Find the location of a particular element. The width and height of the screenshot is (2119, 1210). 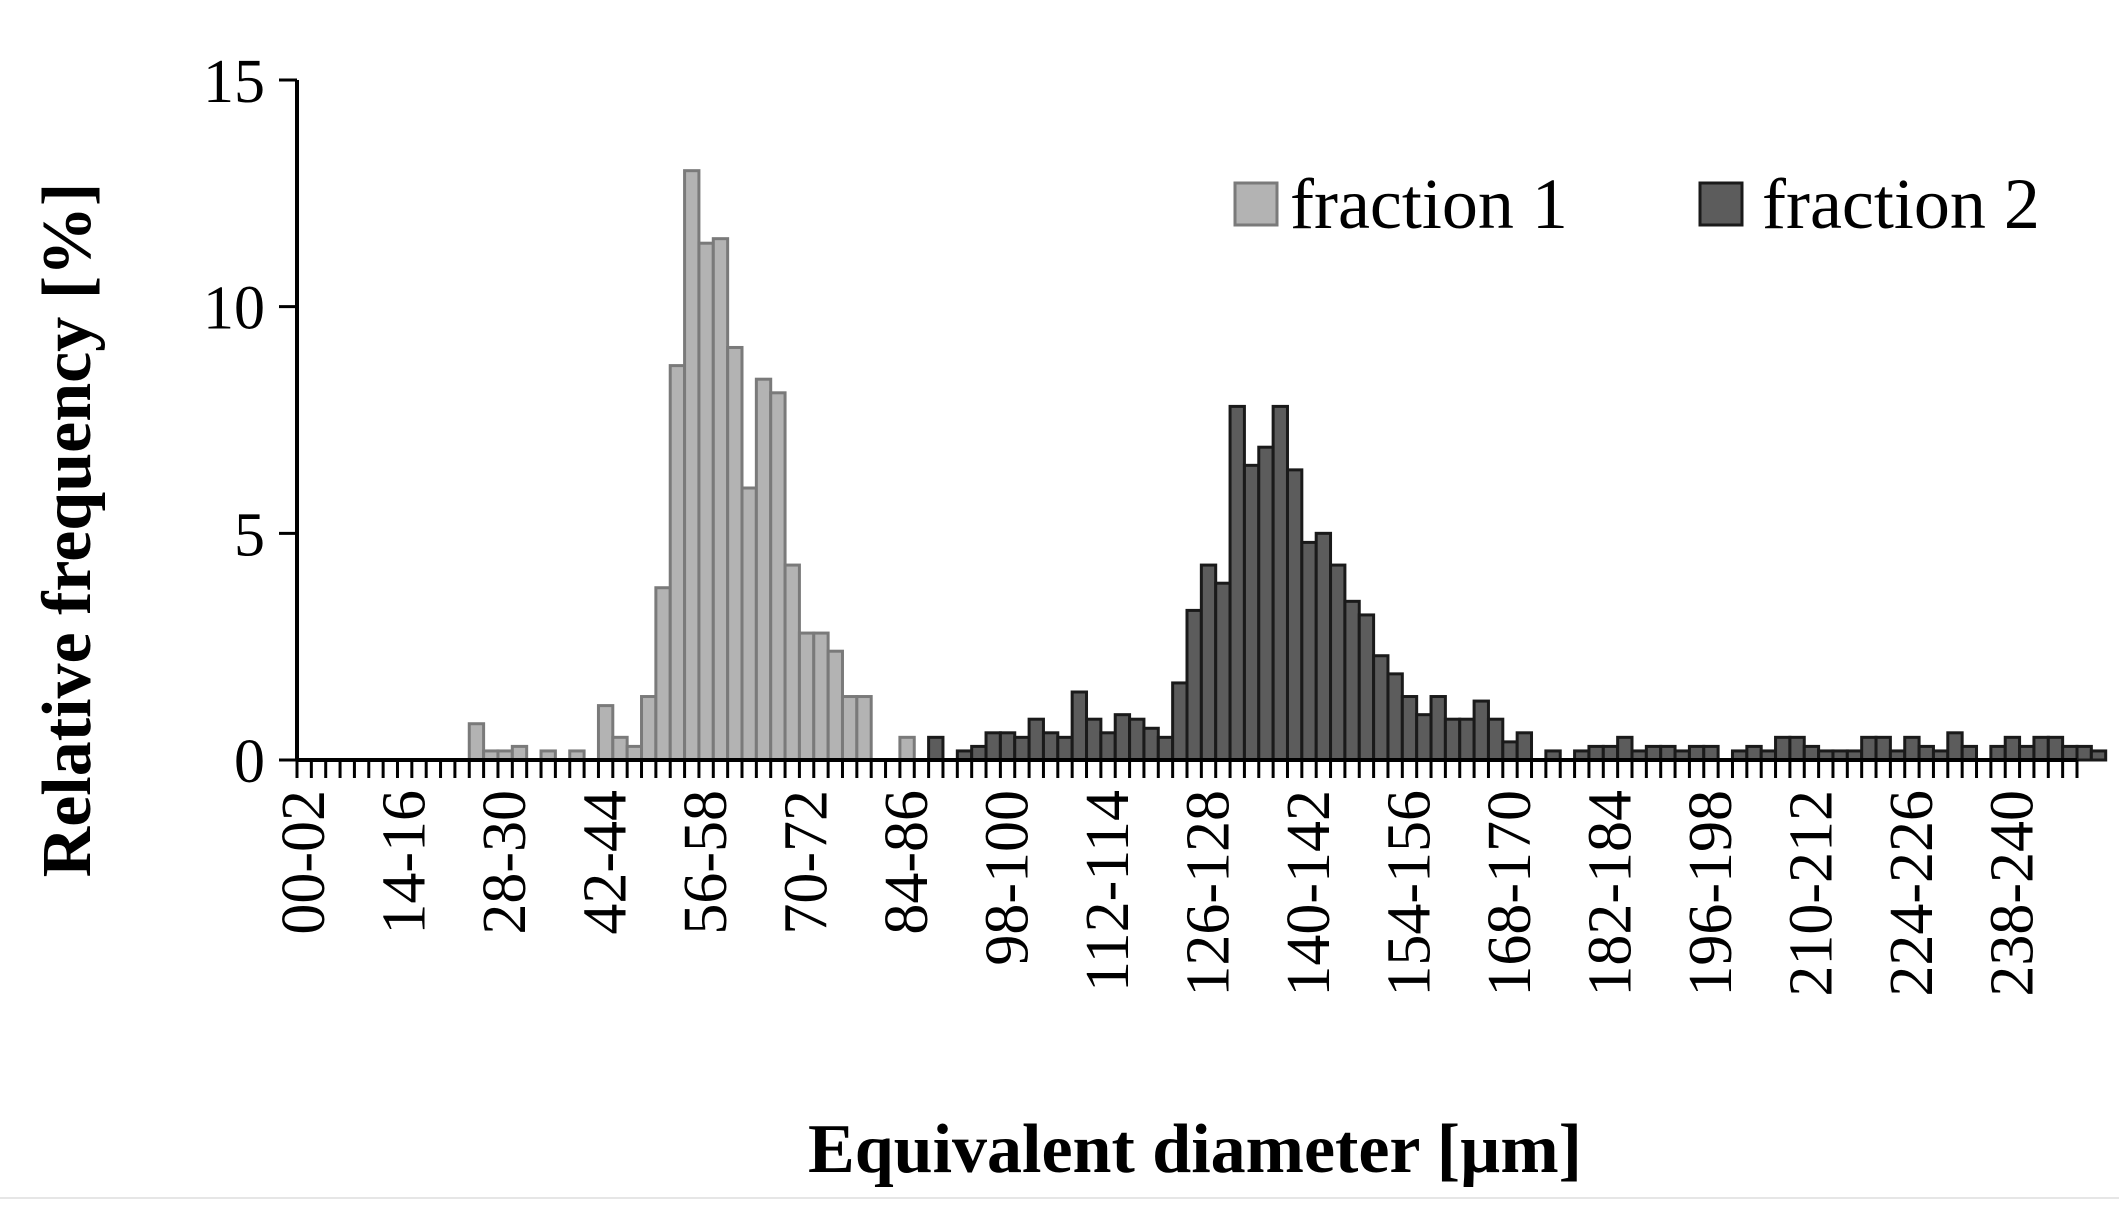

x-tick-label-238-240: 238-240 is located at coordinates (2012, 893).